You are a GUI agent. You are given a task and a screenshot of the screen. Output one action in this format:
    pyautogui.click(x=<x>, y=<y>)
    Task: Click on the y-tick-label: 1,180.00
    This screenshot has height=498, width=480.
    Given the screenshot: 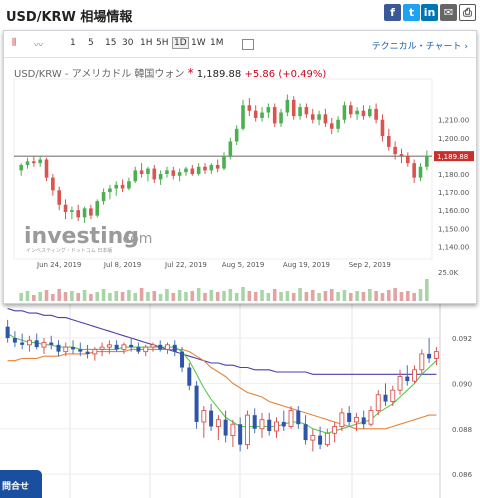 What is the action you would take?
    pyautogui.click(x=453, y=175)
    